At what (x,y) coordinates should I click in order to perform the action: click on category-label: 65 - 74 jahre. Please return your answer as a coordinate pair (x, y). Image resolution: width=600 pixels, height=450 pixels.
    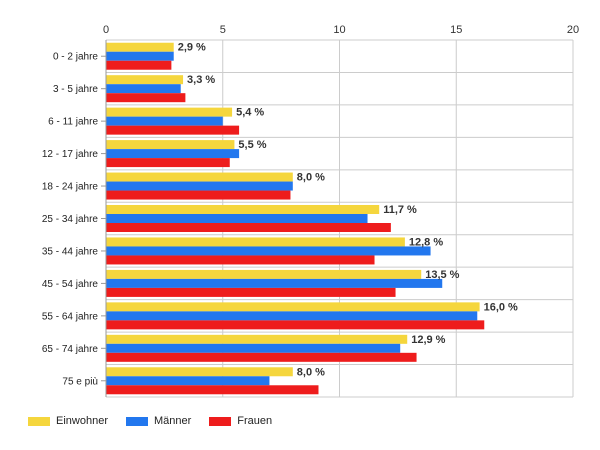
    Looking at the image, I should click on (70, 349).